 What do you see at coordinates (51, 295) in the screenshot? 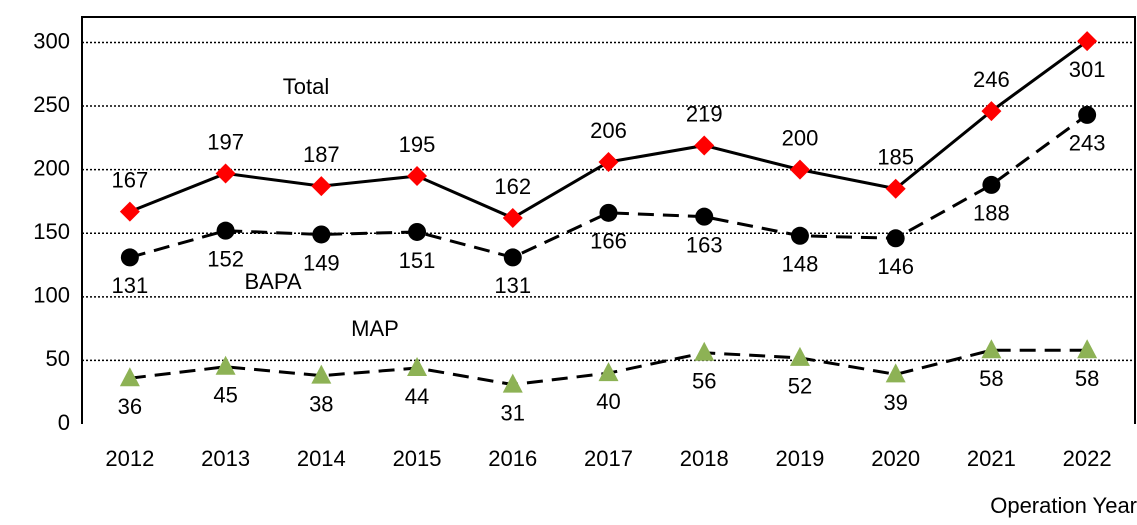
I see `y-tick-label: 100` at bounding box center [51, 295].